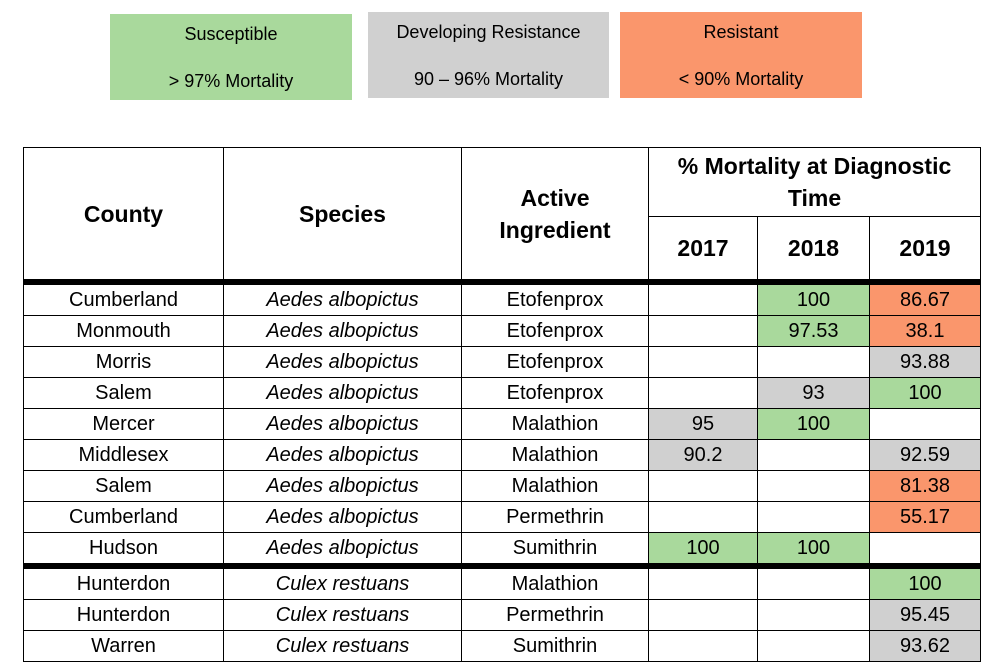 The height and width of the screenshot is (672, 1006). What do you see at coordinates (231, 81) in the screenshot?
I see `legend-range: > 97% Mortality` at bounding box center [231, 81].